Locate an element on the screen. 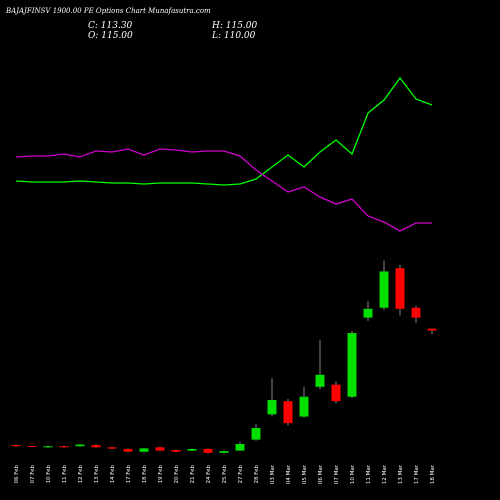 The height and width of the screenshot is (500, 500). open-label: O: 115.00 is located at coordinates (110, 36).